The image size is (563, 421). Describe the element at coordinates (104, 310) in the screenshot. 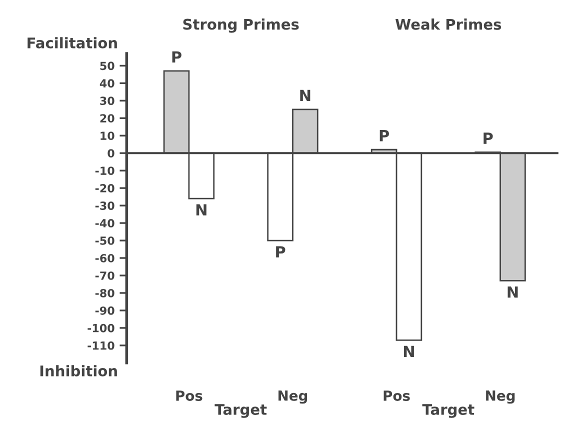

I see `y-tick-label: -90` at that location.